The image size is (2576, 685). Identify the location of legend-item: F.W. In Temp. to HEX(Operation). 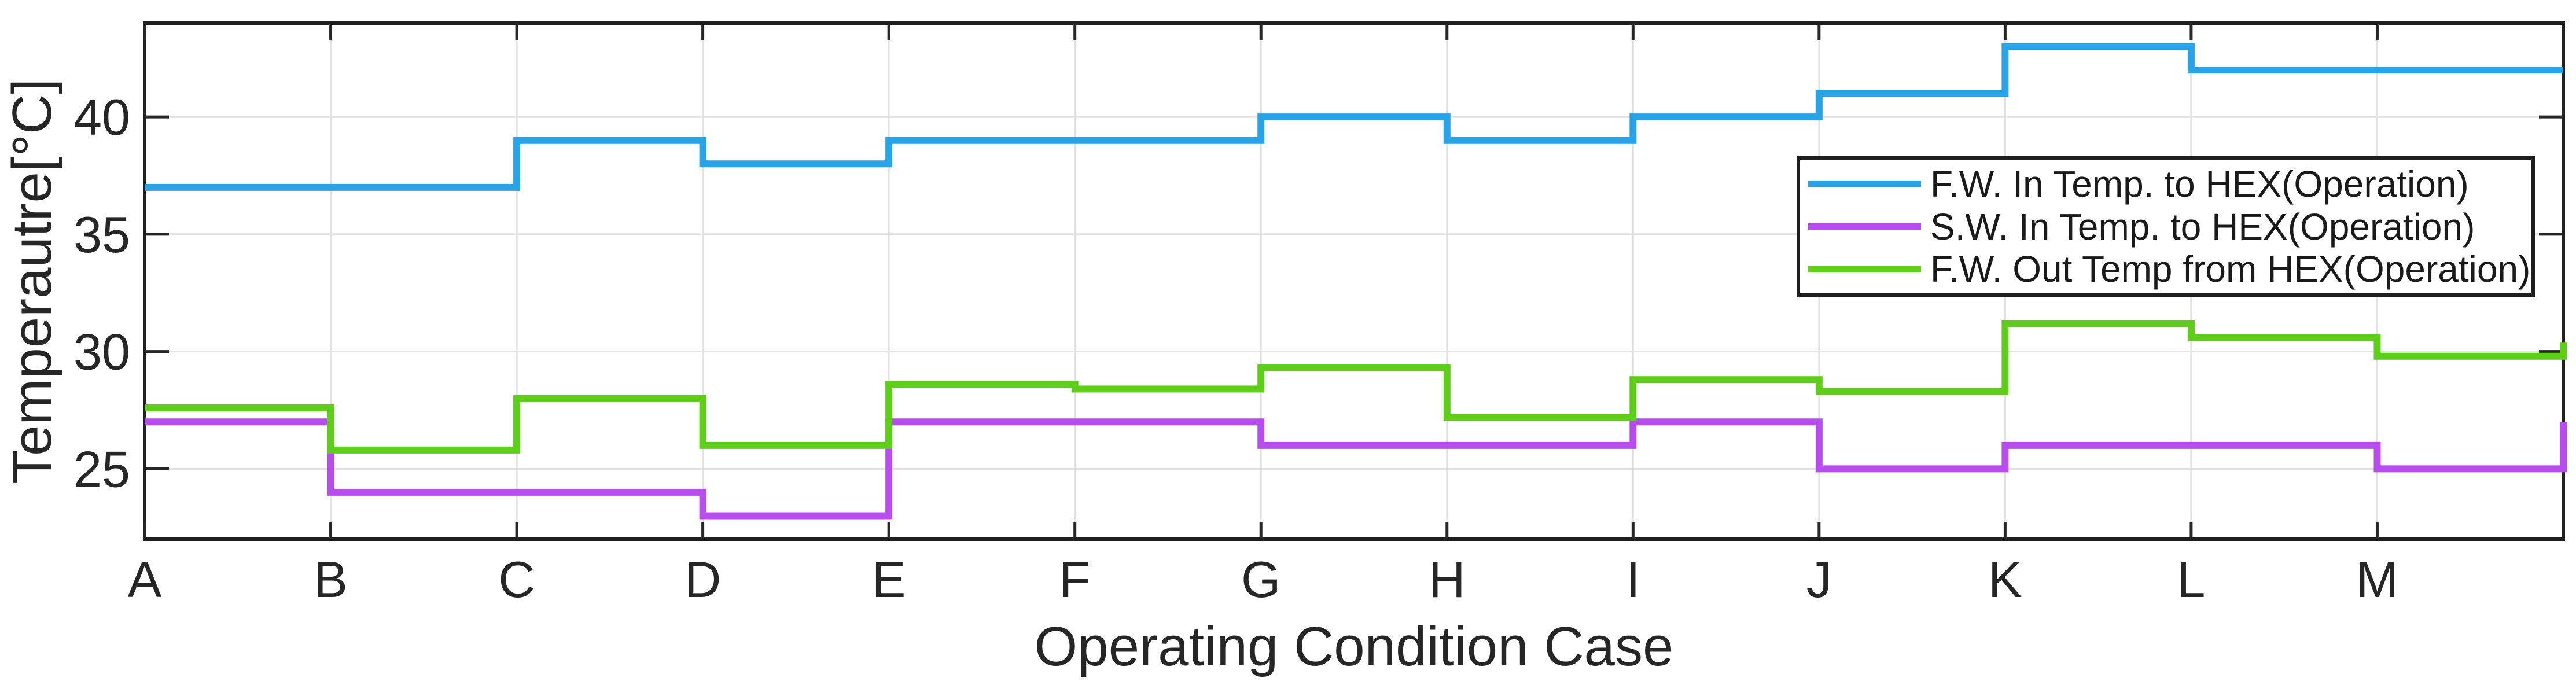
(2169, 183).